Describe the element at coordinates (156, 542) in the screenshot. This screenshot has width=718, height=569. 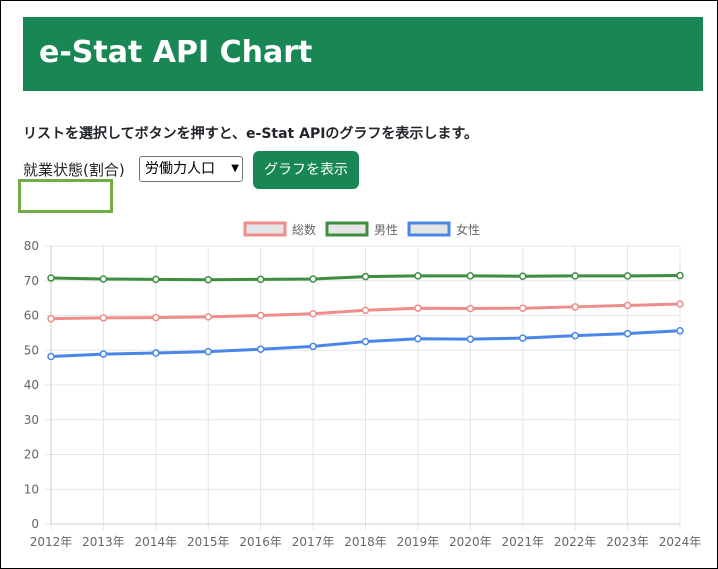
I see `x-tick-label: 2014年` at that location.